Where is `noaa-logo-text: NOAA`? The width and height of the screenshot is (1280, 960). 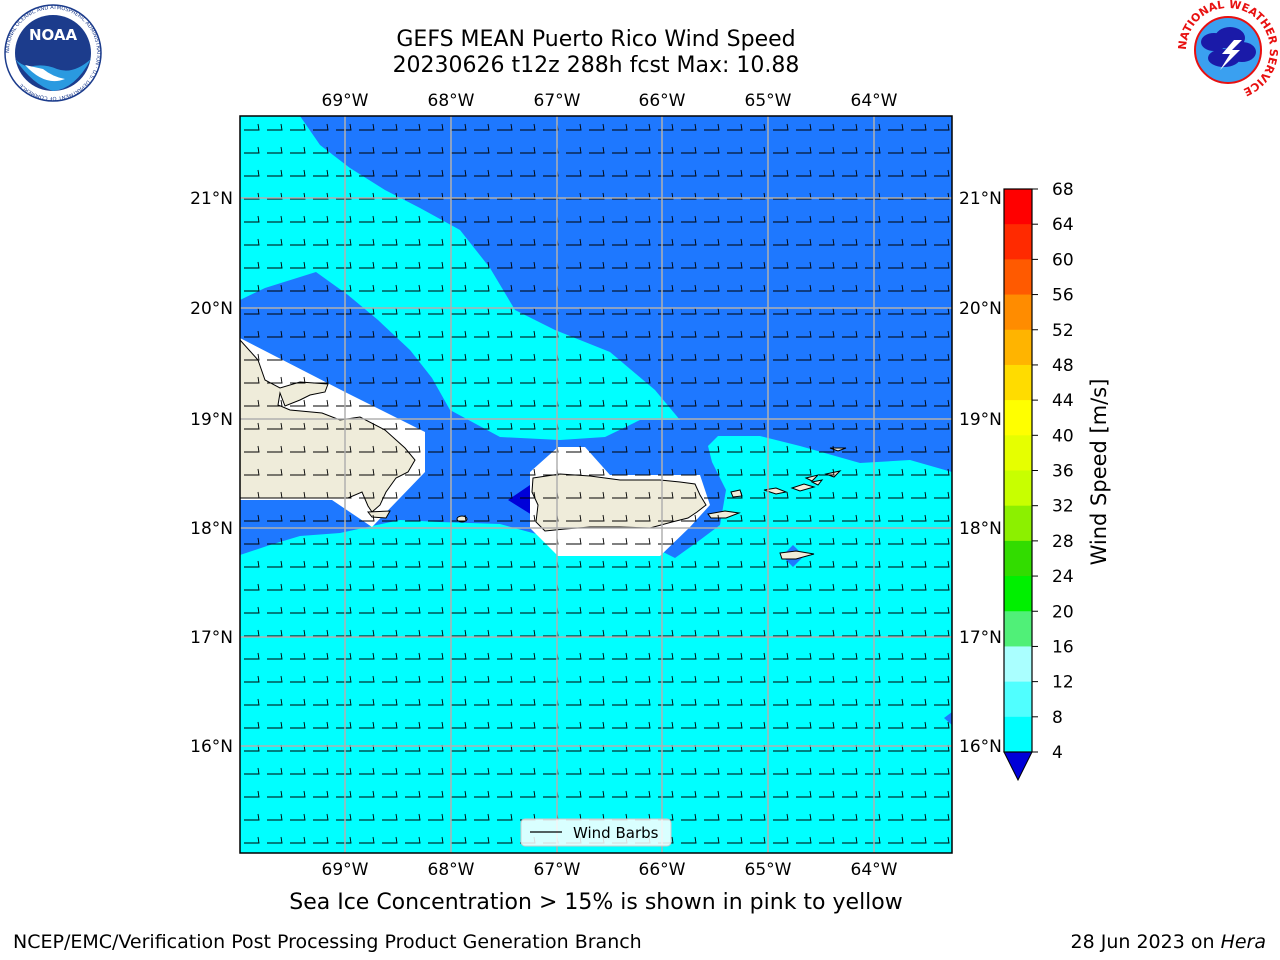
noaa-logo-text: NOAA is located at coordinates (53, 35).